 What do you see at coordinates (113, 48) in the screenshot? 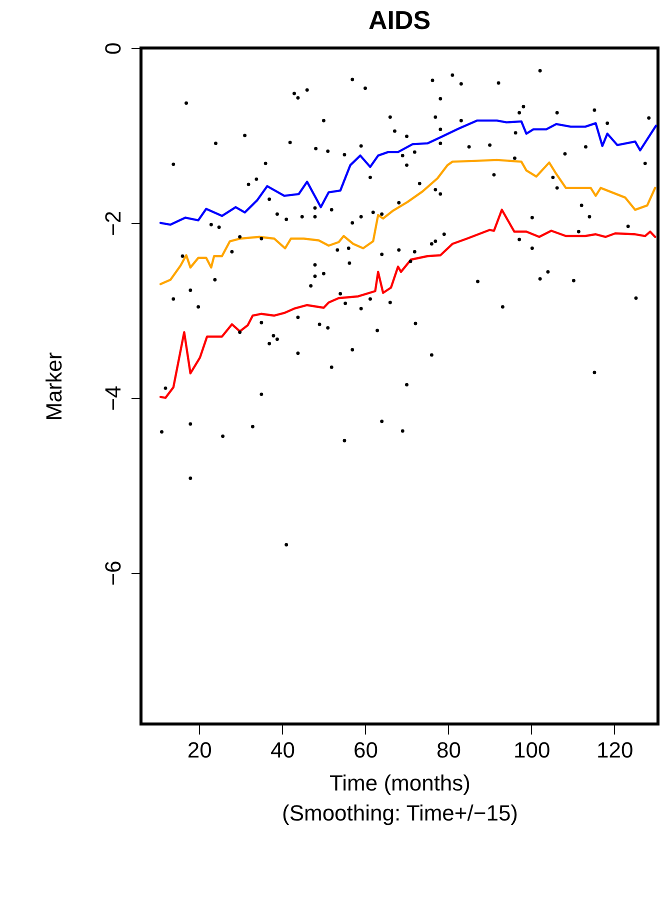
I see `y-tick-label: 0` at bounding box center [113, 48].